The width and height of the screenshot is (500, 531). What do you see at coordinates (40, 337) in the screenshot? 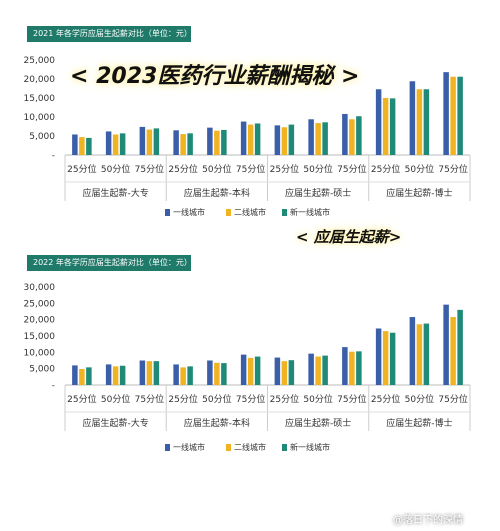
I see `chart2-ytick-label: 15,000` at bounding box center [40, 337].